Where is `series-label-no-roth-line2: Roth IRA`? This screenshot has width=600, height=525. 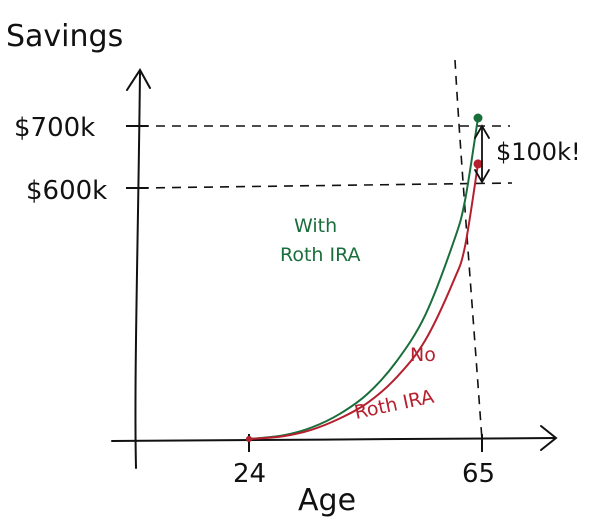
series-label-no-roth-line2: Roth IRA is located at coordinates (393, 405).